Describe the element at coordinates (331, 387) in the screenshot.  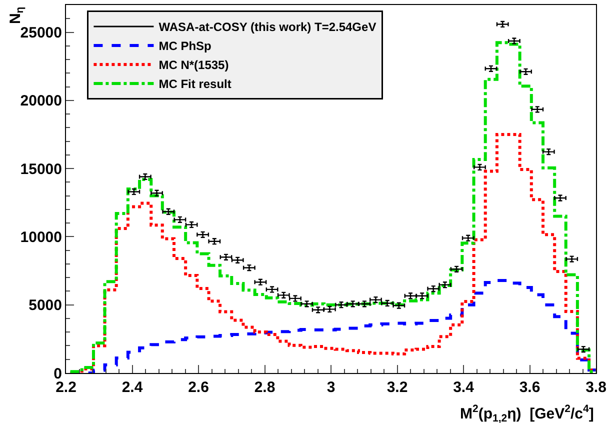
I see `x-tick-label: 3` at that location.